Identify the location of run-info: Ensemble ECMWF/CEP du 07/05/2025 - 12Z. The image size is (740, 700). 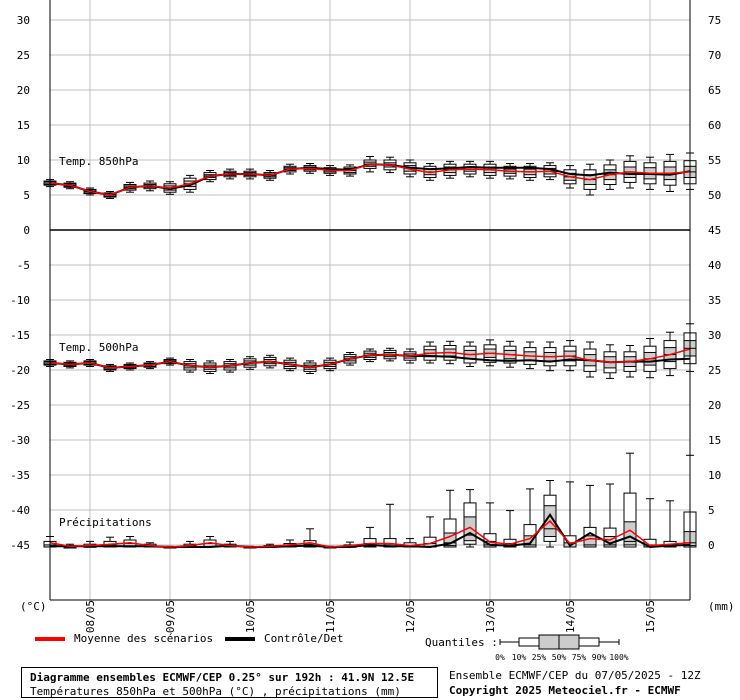
(575, 675).